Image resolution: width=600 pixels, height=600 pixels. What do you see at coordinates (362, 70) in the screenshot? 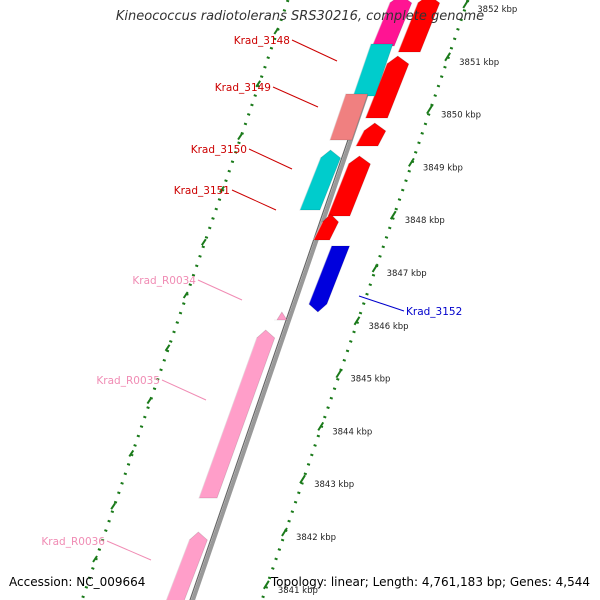
I see `cds-reverse-krad_3148-bevel` at bounding box center [362, 70].